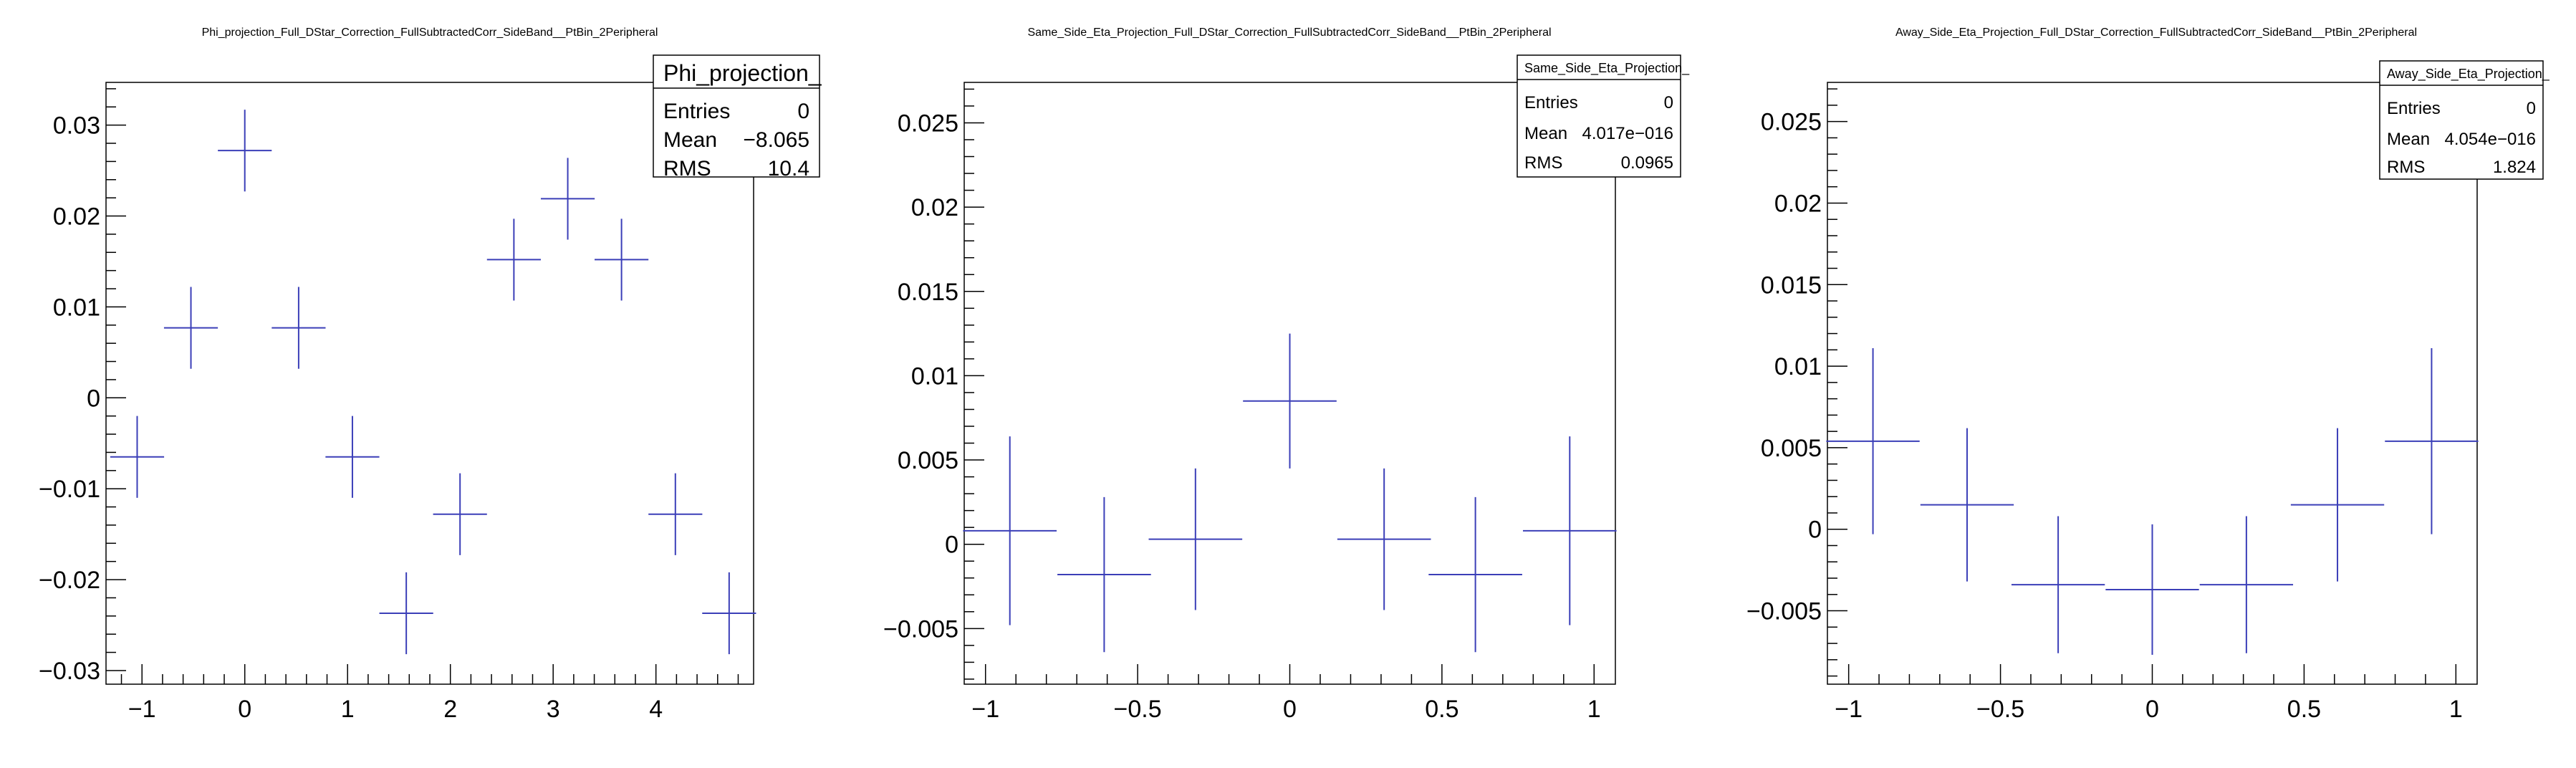 The image size is (2576, 768). Describe the element at coordinates (70, 489) in the screenshot. I see `y-tick-label: −0.01` at that location.